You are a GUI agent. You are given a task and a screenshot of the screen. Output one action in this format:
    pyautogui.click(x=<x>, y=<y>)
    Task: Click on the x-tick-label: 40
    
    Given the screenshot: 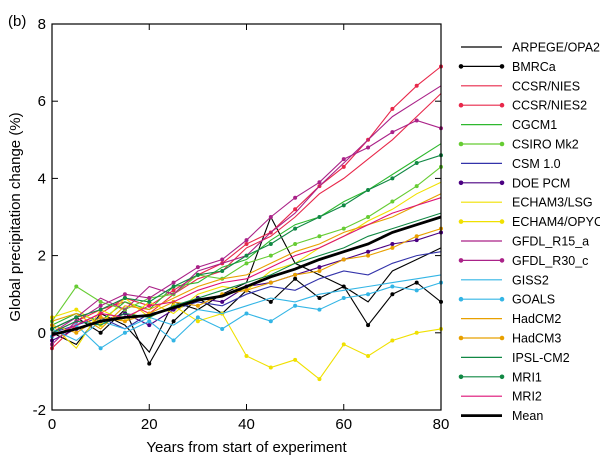 What is the action you would take?
    pyautogui.click(x=246, y=424)
    